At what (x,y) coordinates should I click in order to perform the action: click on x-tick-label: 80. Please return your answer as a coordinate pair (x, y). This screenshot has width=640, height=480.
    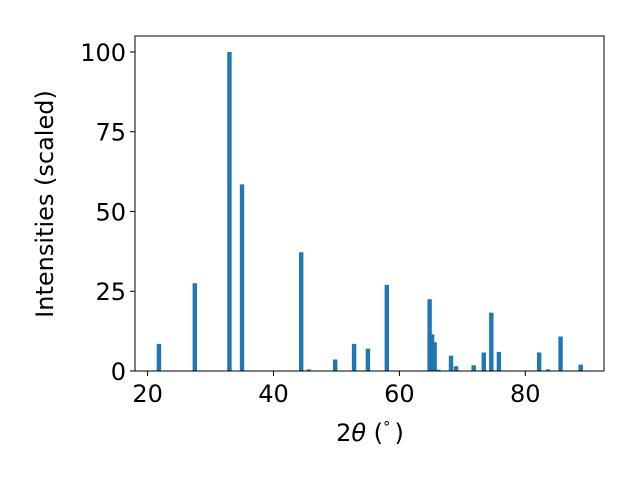
    Looking at the image, I should click on (525, 394).